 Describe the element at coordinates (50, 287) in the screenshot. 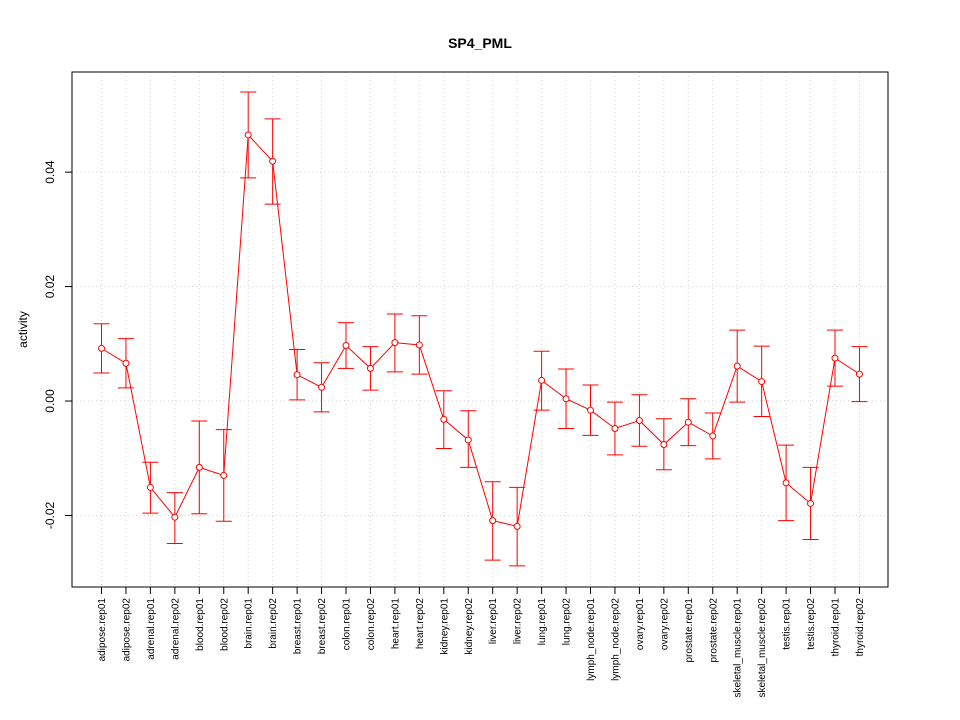

I see `y-tick-label: 0.02` at that location.